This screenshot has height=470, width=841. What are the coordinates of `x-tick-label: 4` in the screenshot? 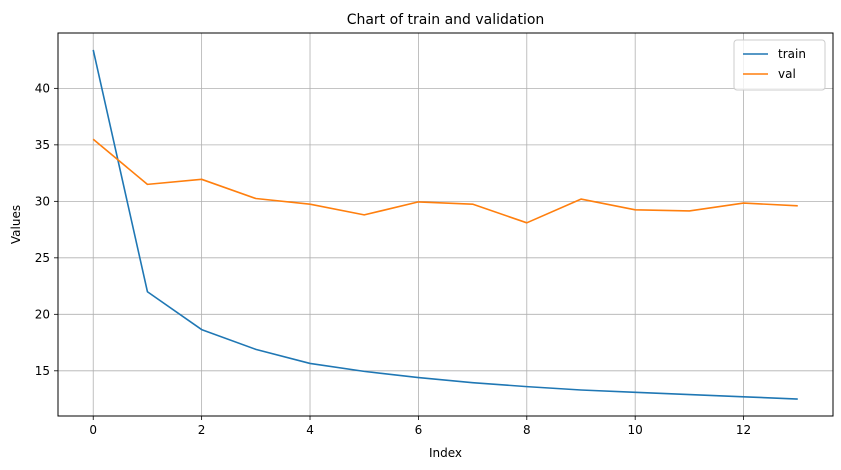 It's located at (310, 430).